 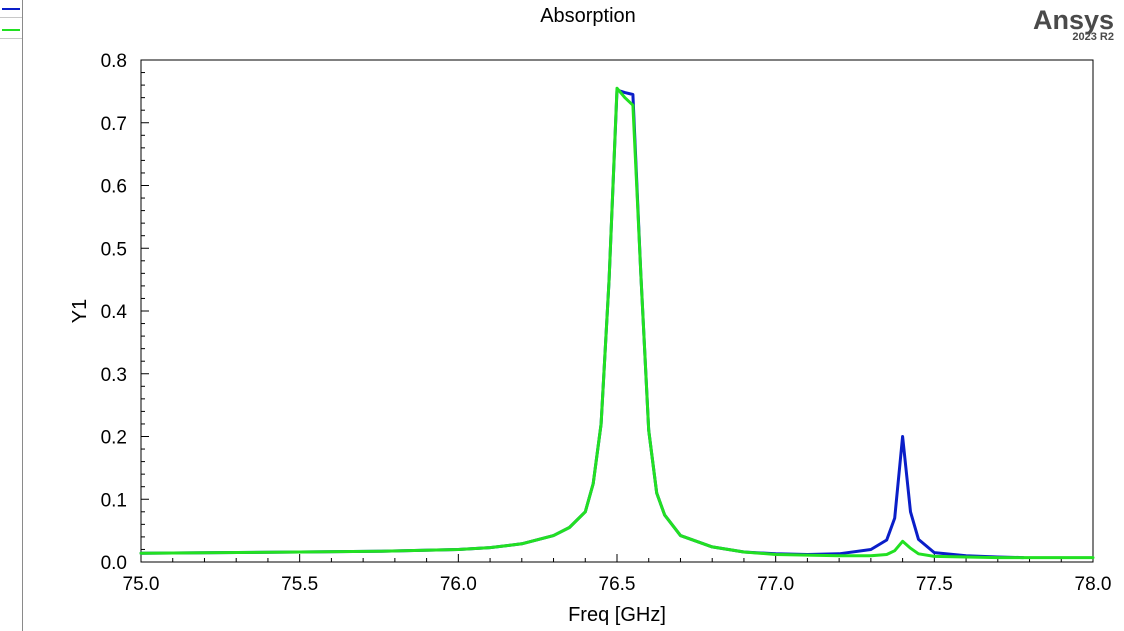 I want to click on y-tick-label: 0.4, so click(x=114, y=312).